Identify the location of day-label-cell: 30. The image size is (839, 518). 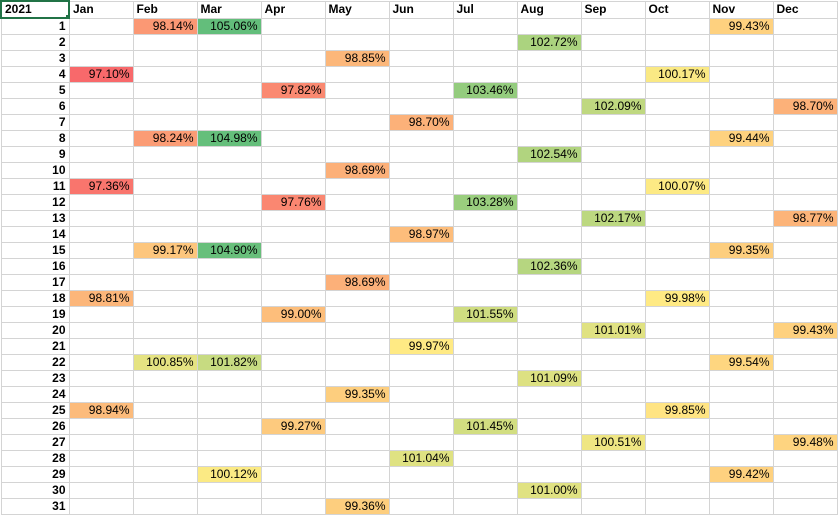
(35, 490).